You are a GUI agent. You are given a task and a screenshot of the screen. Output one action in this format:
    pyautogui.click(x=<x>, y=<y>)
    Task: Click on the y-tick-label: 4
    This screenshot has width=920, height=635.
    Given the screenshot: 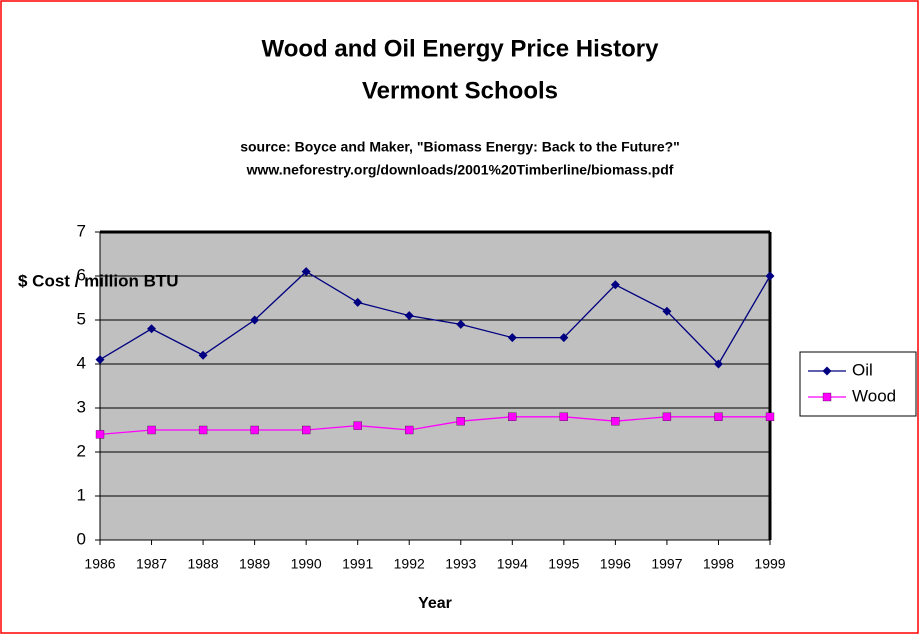 What is the action you would take?
    pyautogui.click(x=81, y=362)
    